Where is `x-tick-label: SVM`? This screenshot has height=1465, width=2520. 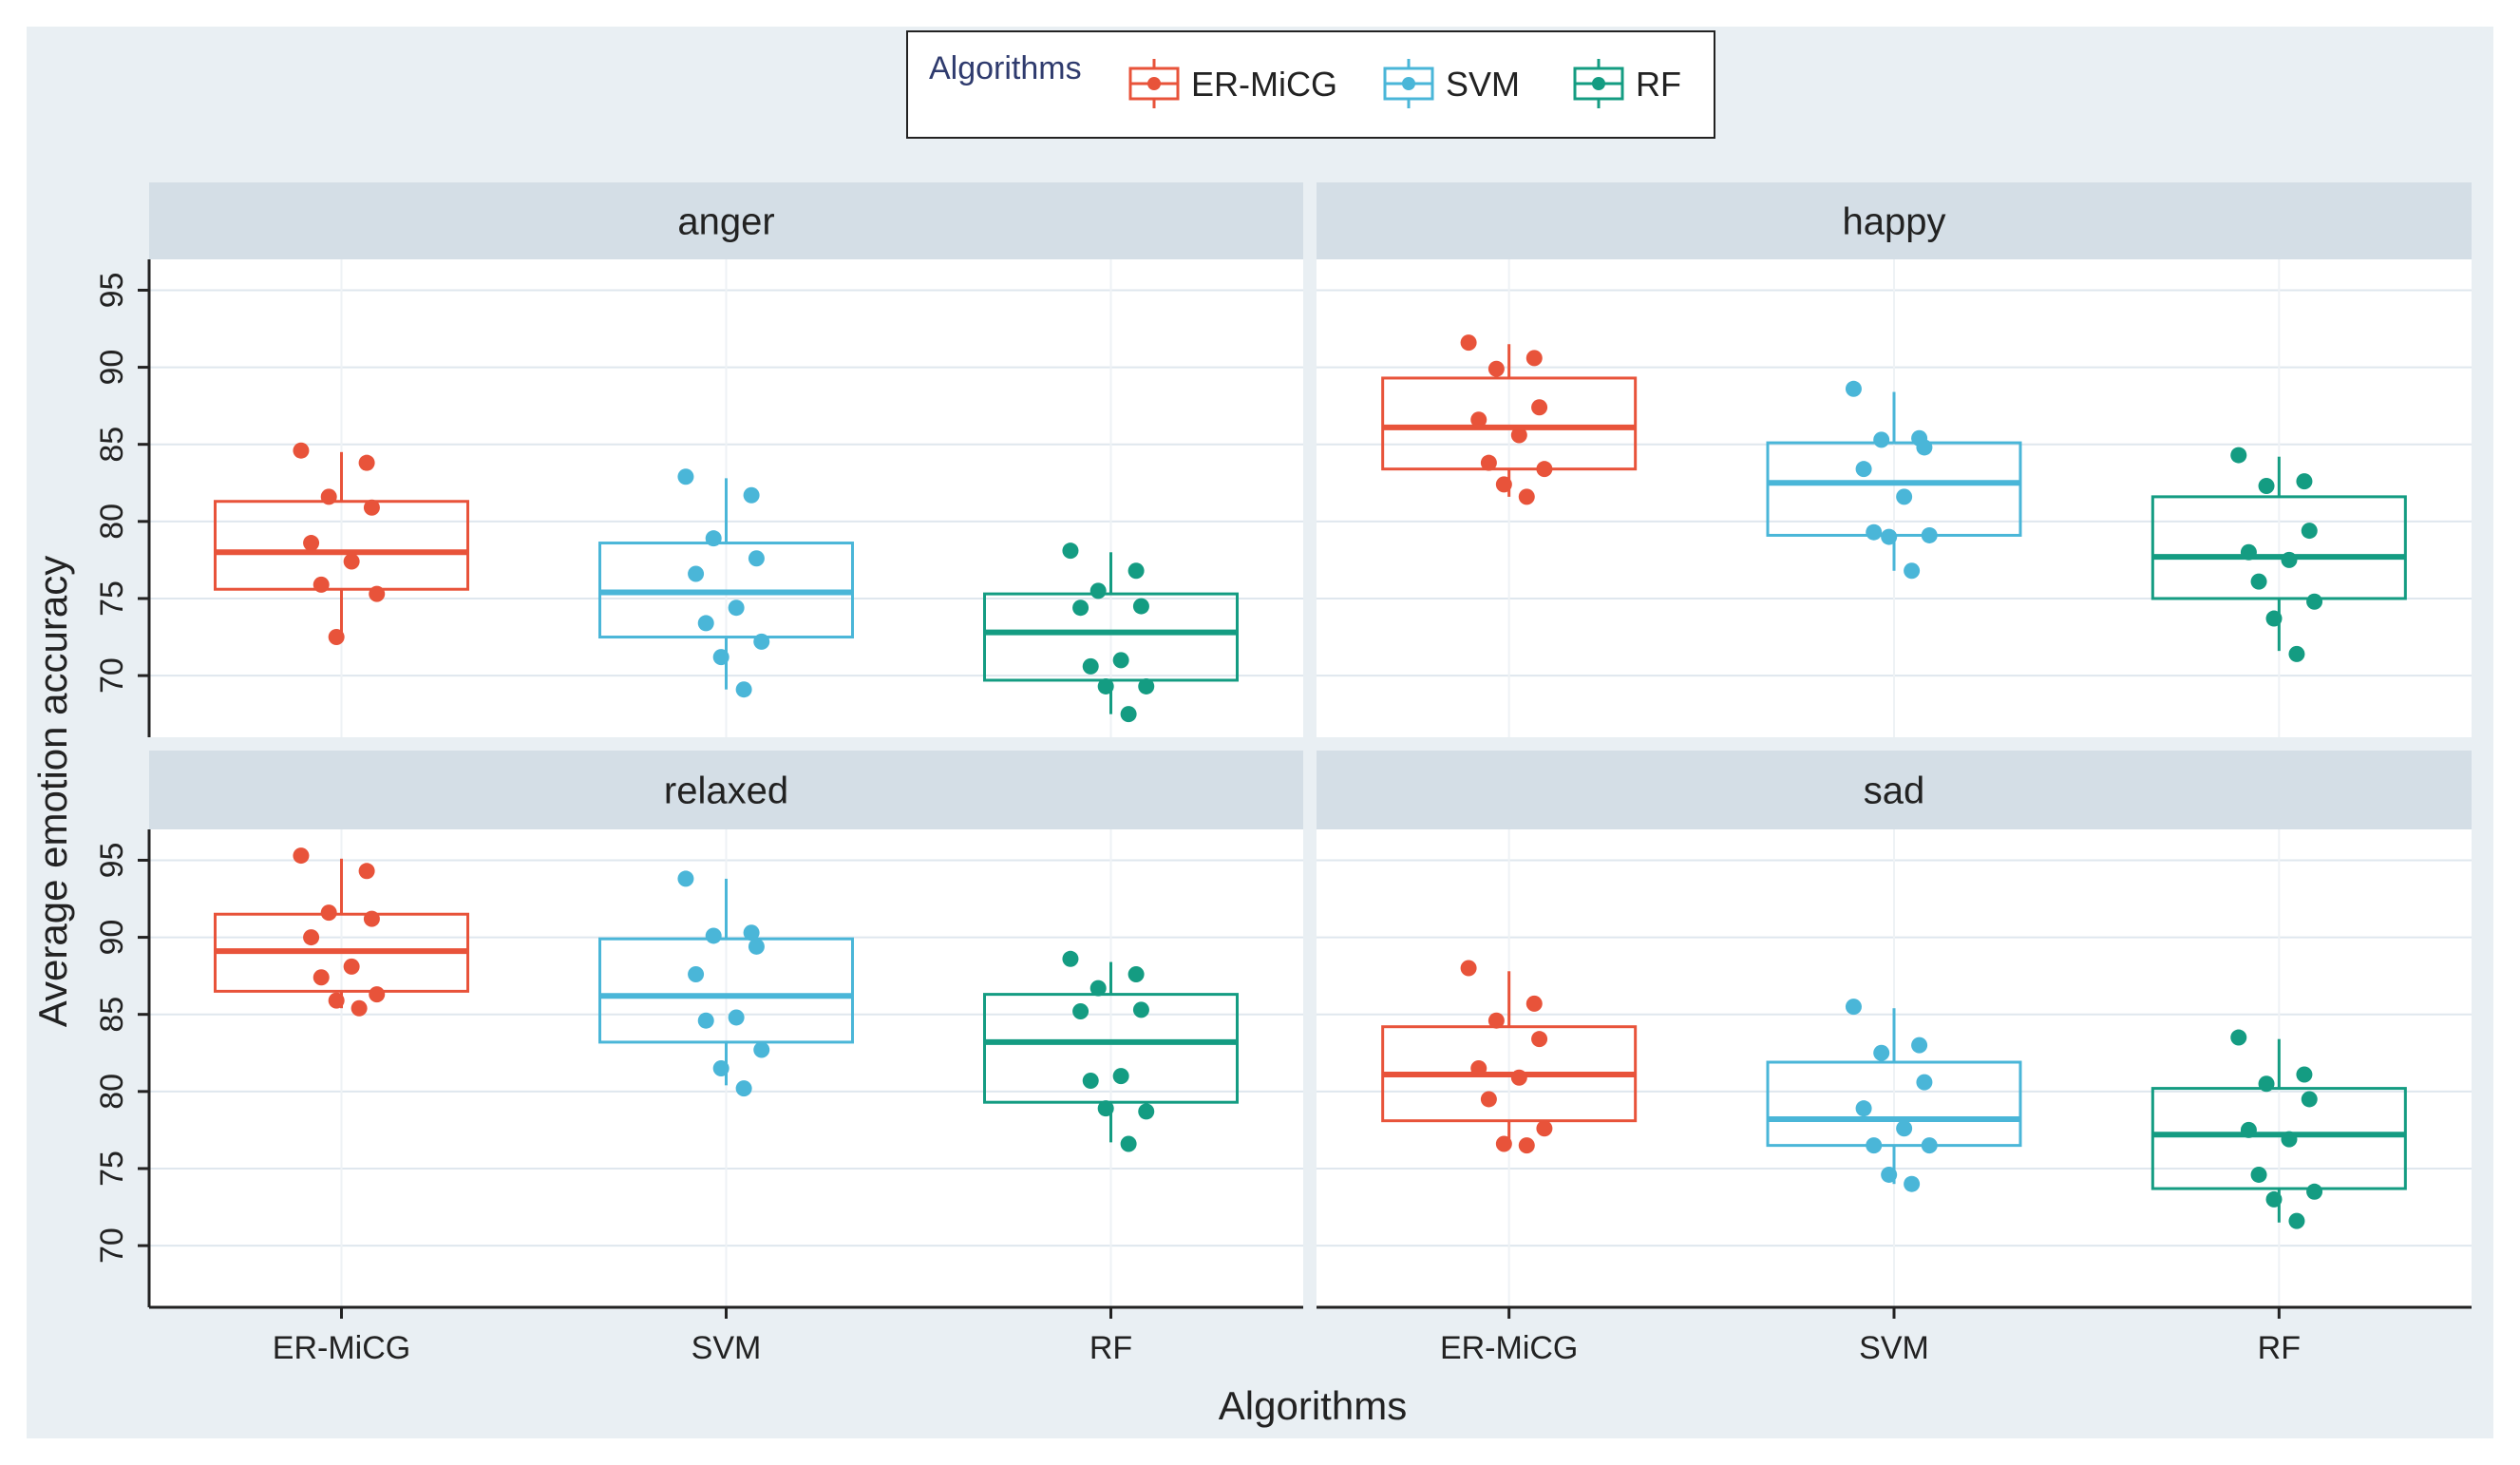 x-tick-label: SVM is located at coordinates (1894, 1348).